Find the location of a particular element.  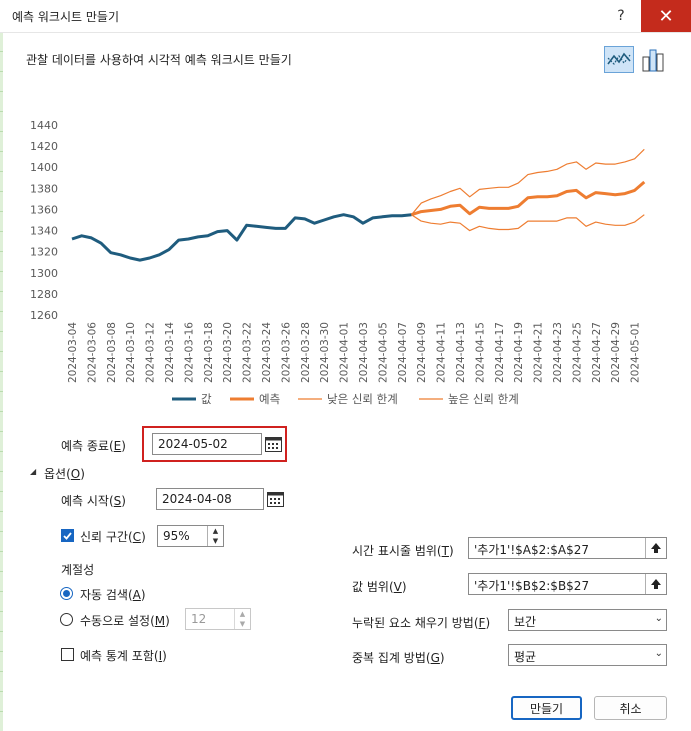

x-tick-label: 2024-03-24 is located at coordinates (267, 352).